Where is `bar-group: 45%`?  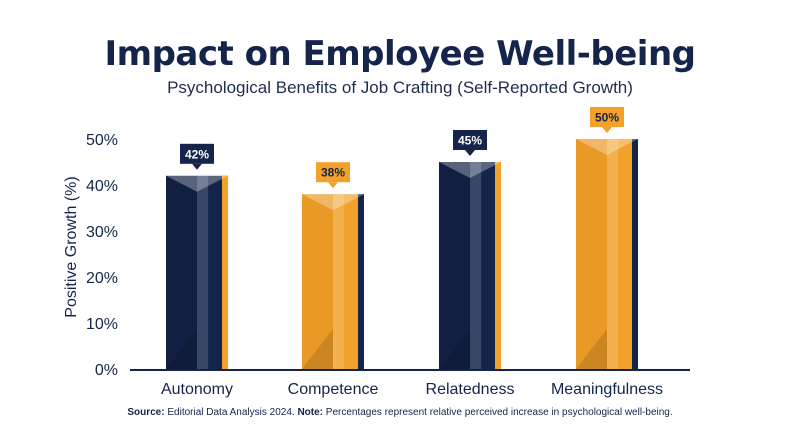 bar-group: 45% is located at coordinates (470, 249).